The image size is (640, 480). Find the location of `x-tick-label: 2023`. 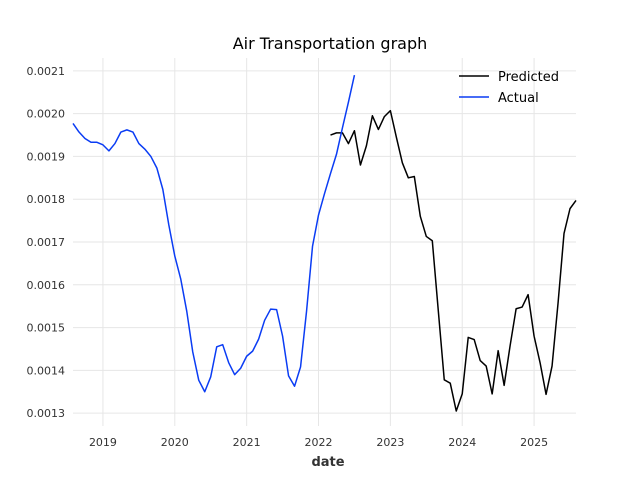

x-tick-label: 2023 is located at coordinates (390, 442).